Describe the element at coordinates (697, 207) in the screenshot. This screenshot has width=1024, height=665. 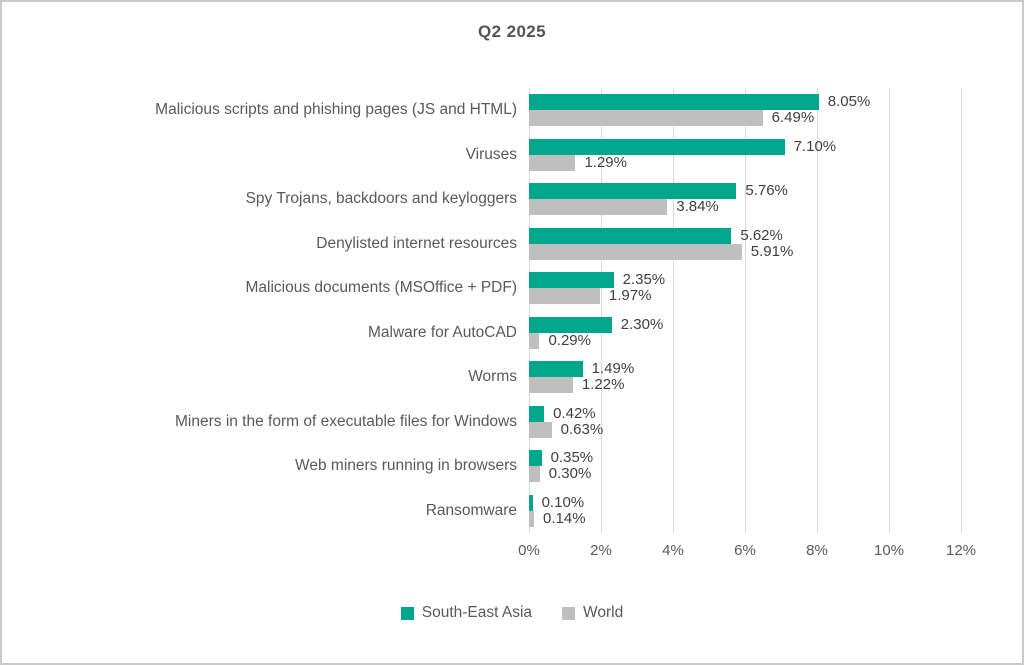
I see `value-label: 3.84%` at that location.